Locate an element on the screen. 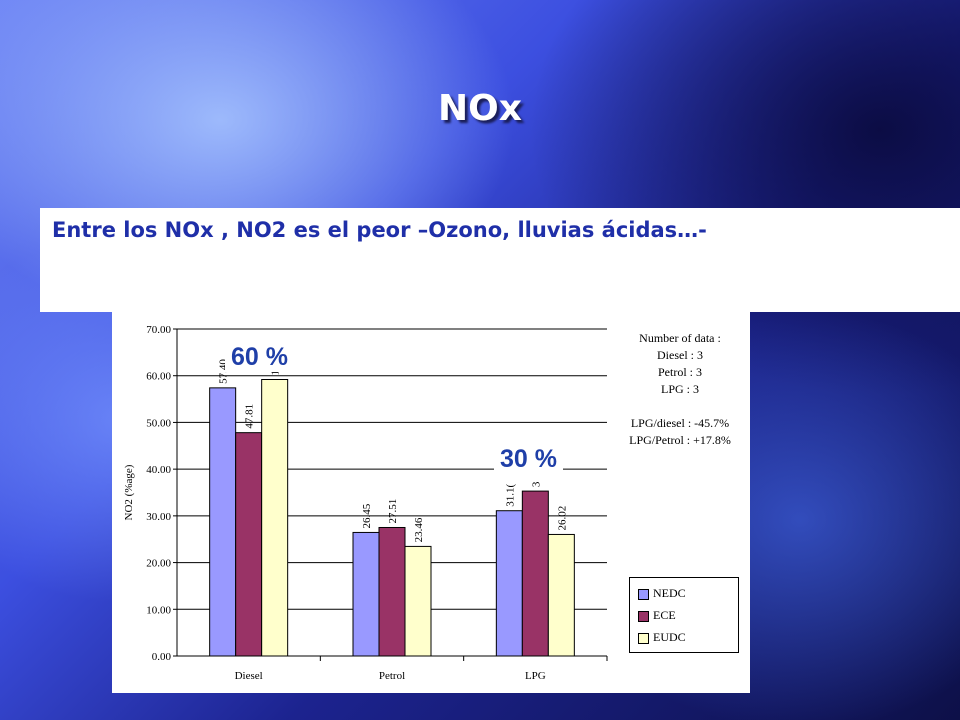 The image size is (960, 720). info-line: LPG : 3 is located at coordinates (679, 389).